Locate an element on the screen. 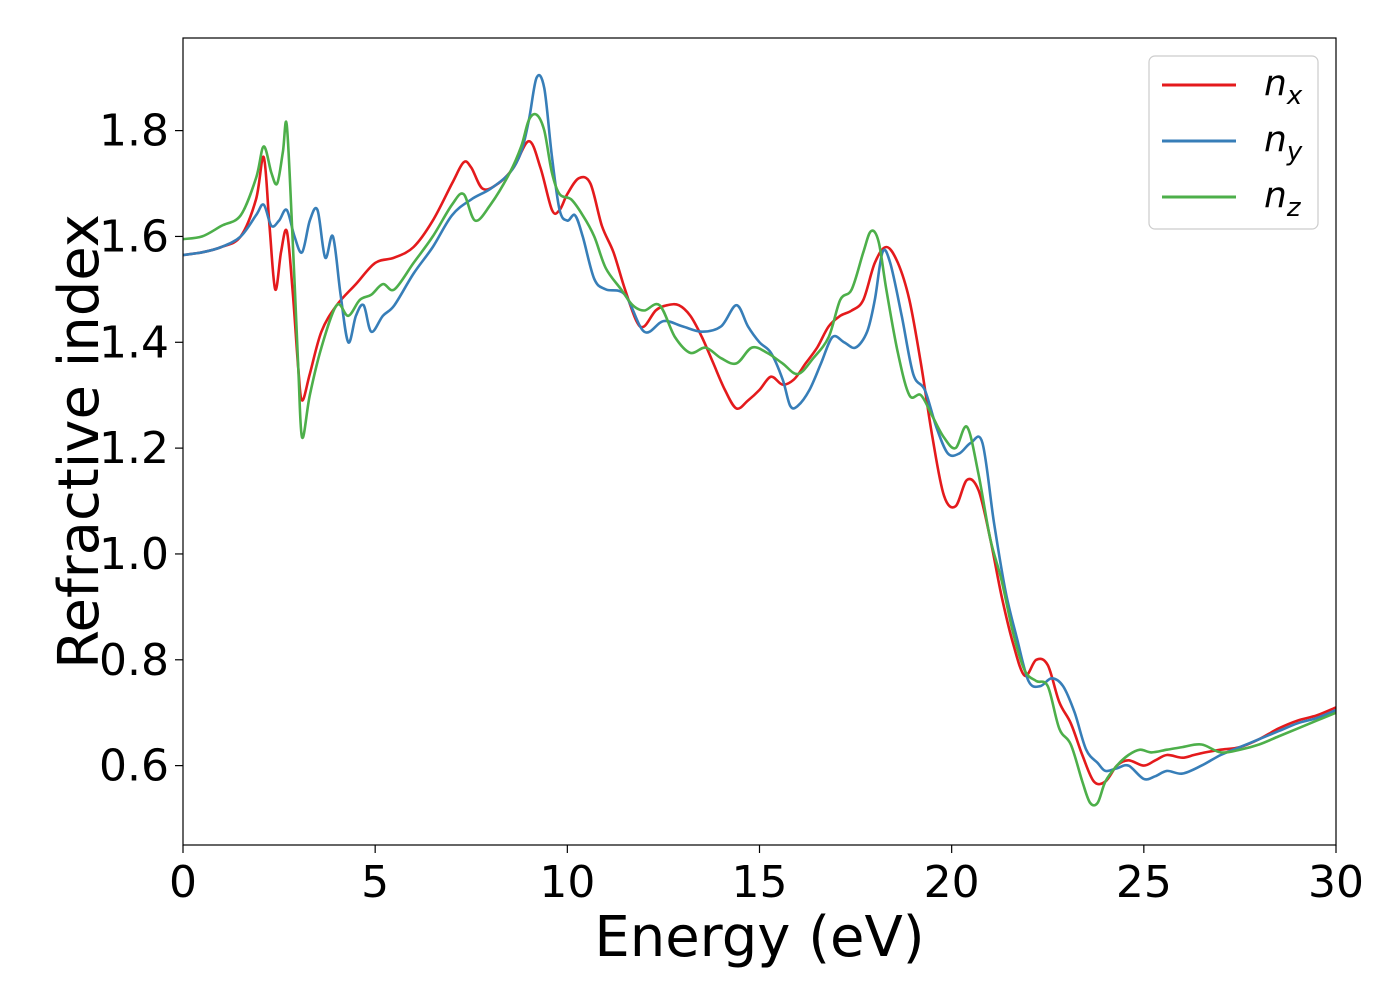 This screenshot has width=1400, height=1000. x-tick-label: 30 is located at coordinates (1336, 882).